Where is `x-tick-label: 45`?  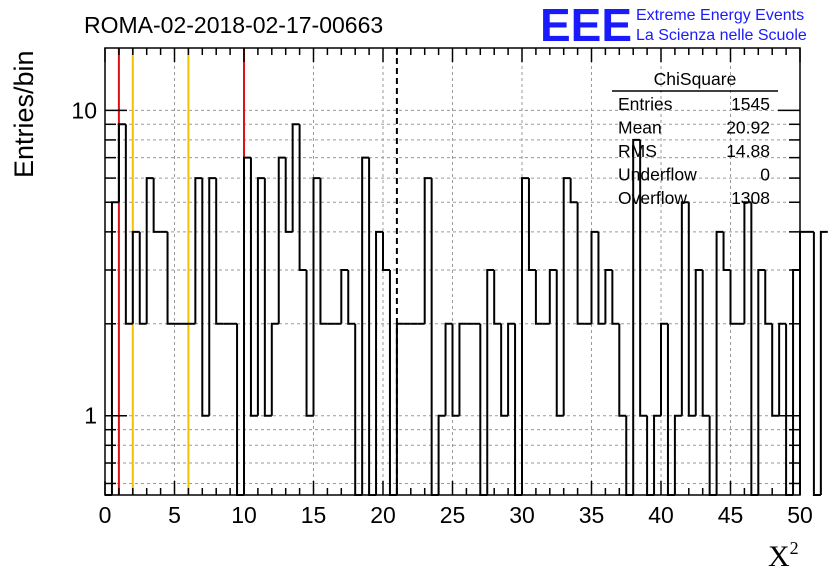 x-tick-label: 45 is located at coordinates (731, 515).